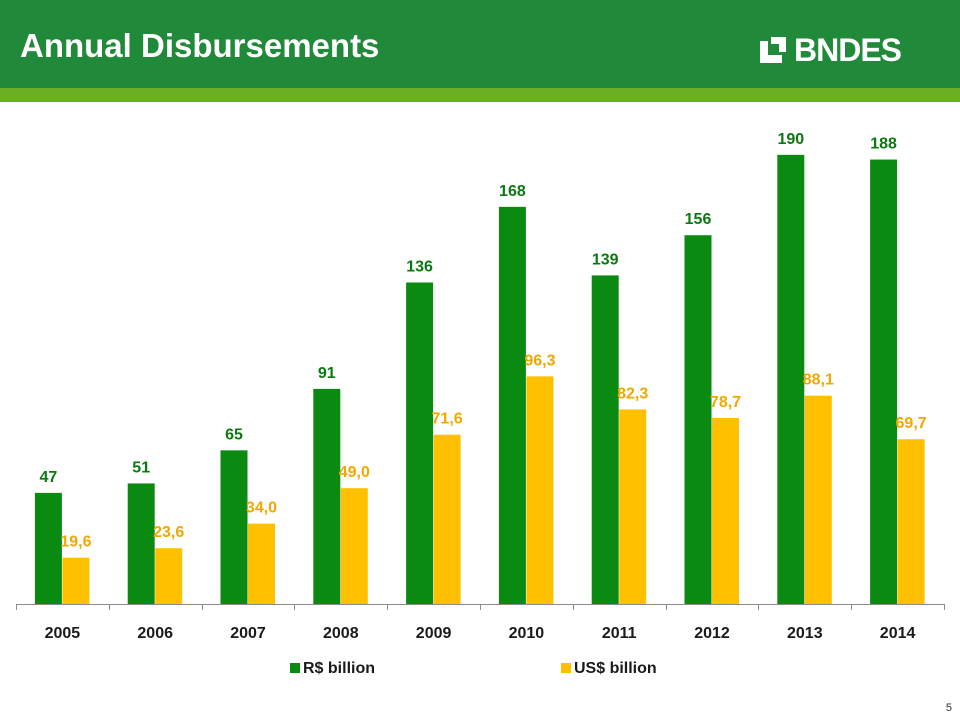  I want to click on data-label-usd-2011: 82,3, so click(632, 393).